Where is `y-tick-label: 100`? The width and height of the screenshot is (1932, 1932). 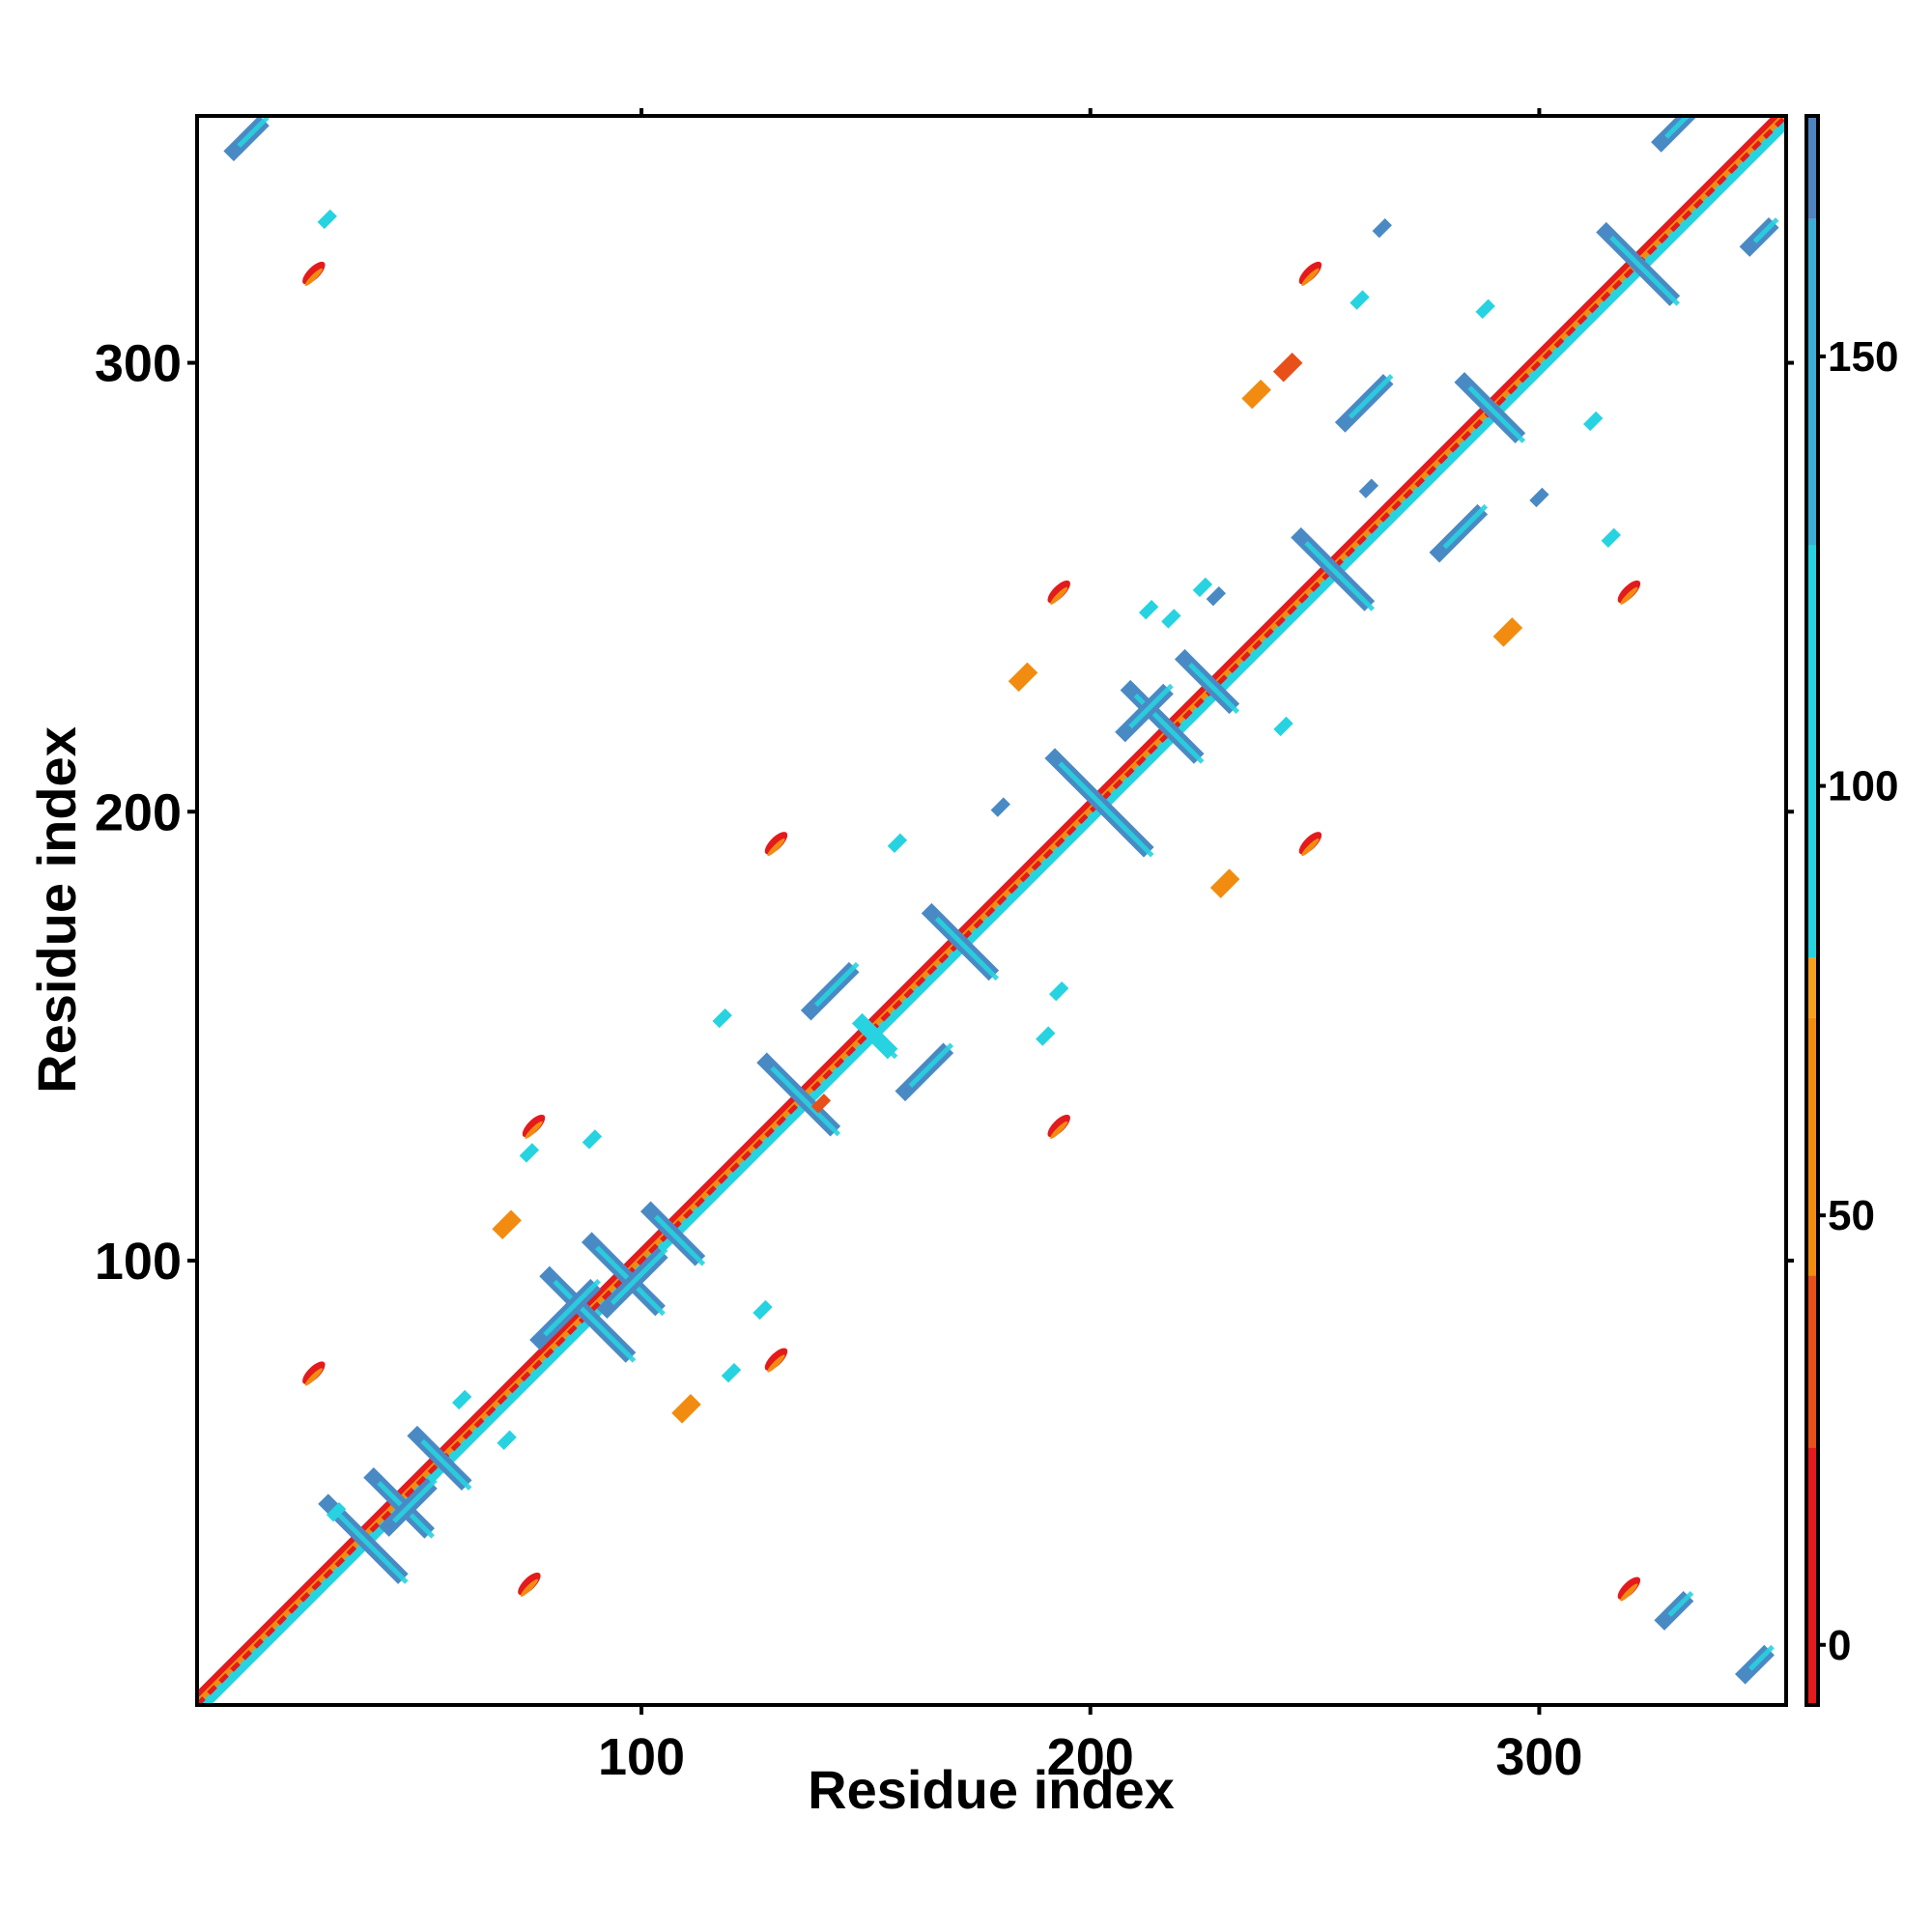
y-tick-label: 100 is located at coordinates (138, 1262).